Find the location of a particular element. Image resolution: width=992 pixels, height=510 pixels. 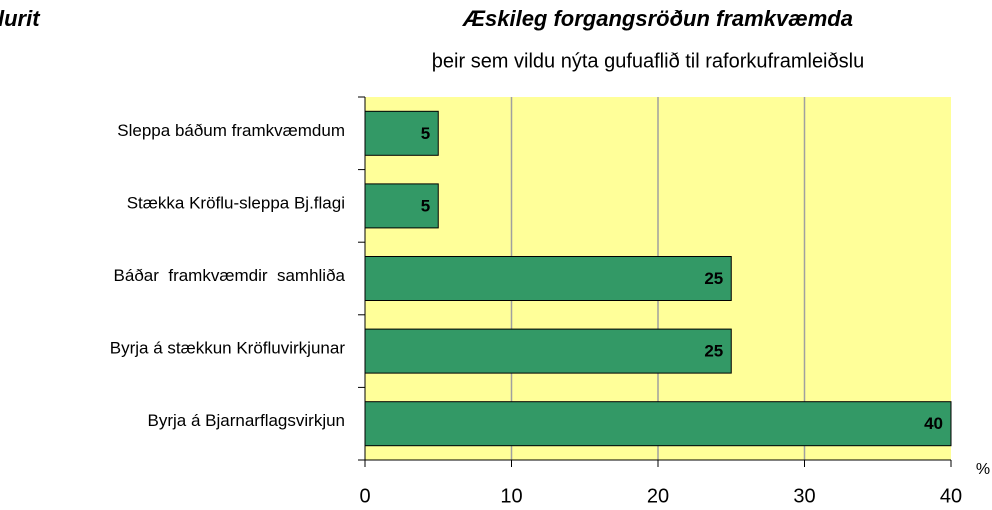

y-tick-label: Báðar framkvæmdir samhliða is located at coordinates (230, 275).